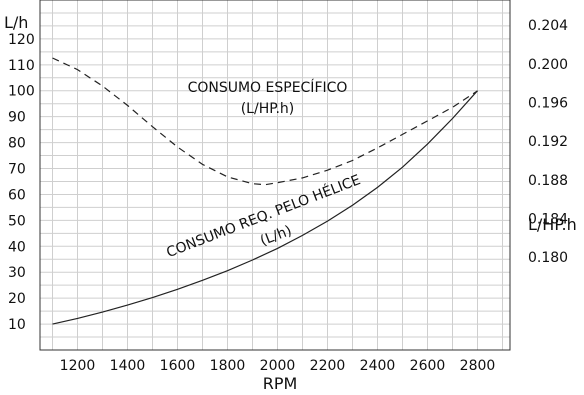  What do you see at coordinates (478, 366) in the screenshot?
I see `x-tick-label: 2800` at bounding box center [478, 366].